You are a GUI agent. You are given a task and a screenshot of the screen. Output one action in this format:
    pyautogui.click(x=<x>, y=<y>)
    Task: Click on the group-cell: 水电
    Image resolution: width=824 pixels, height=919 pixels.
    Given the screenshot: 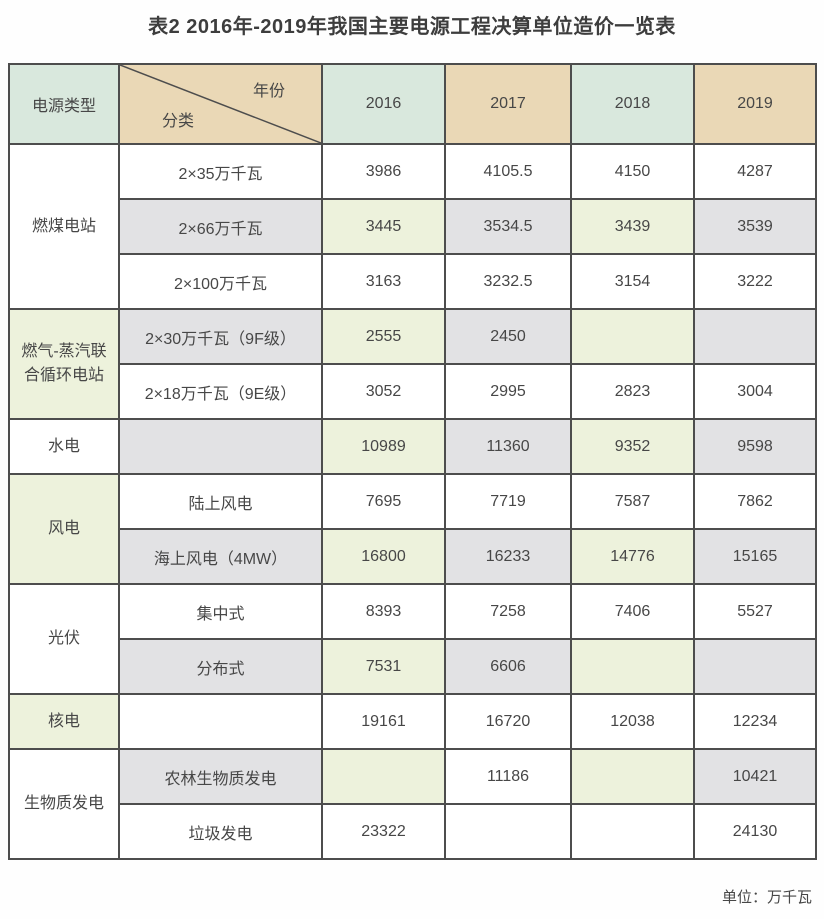 What is the action you would take?
    pyautogui.click(x=64, y=446)
    